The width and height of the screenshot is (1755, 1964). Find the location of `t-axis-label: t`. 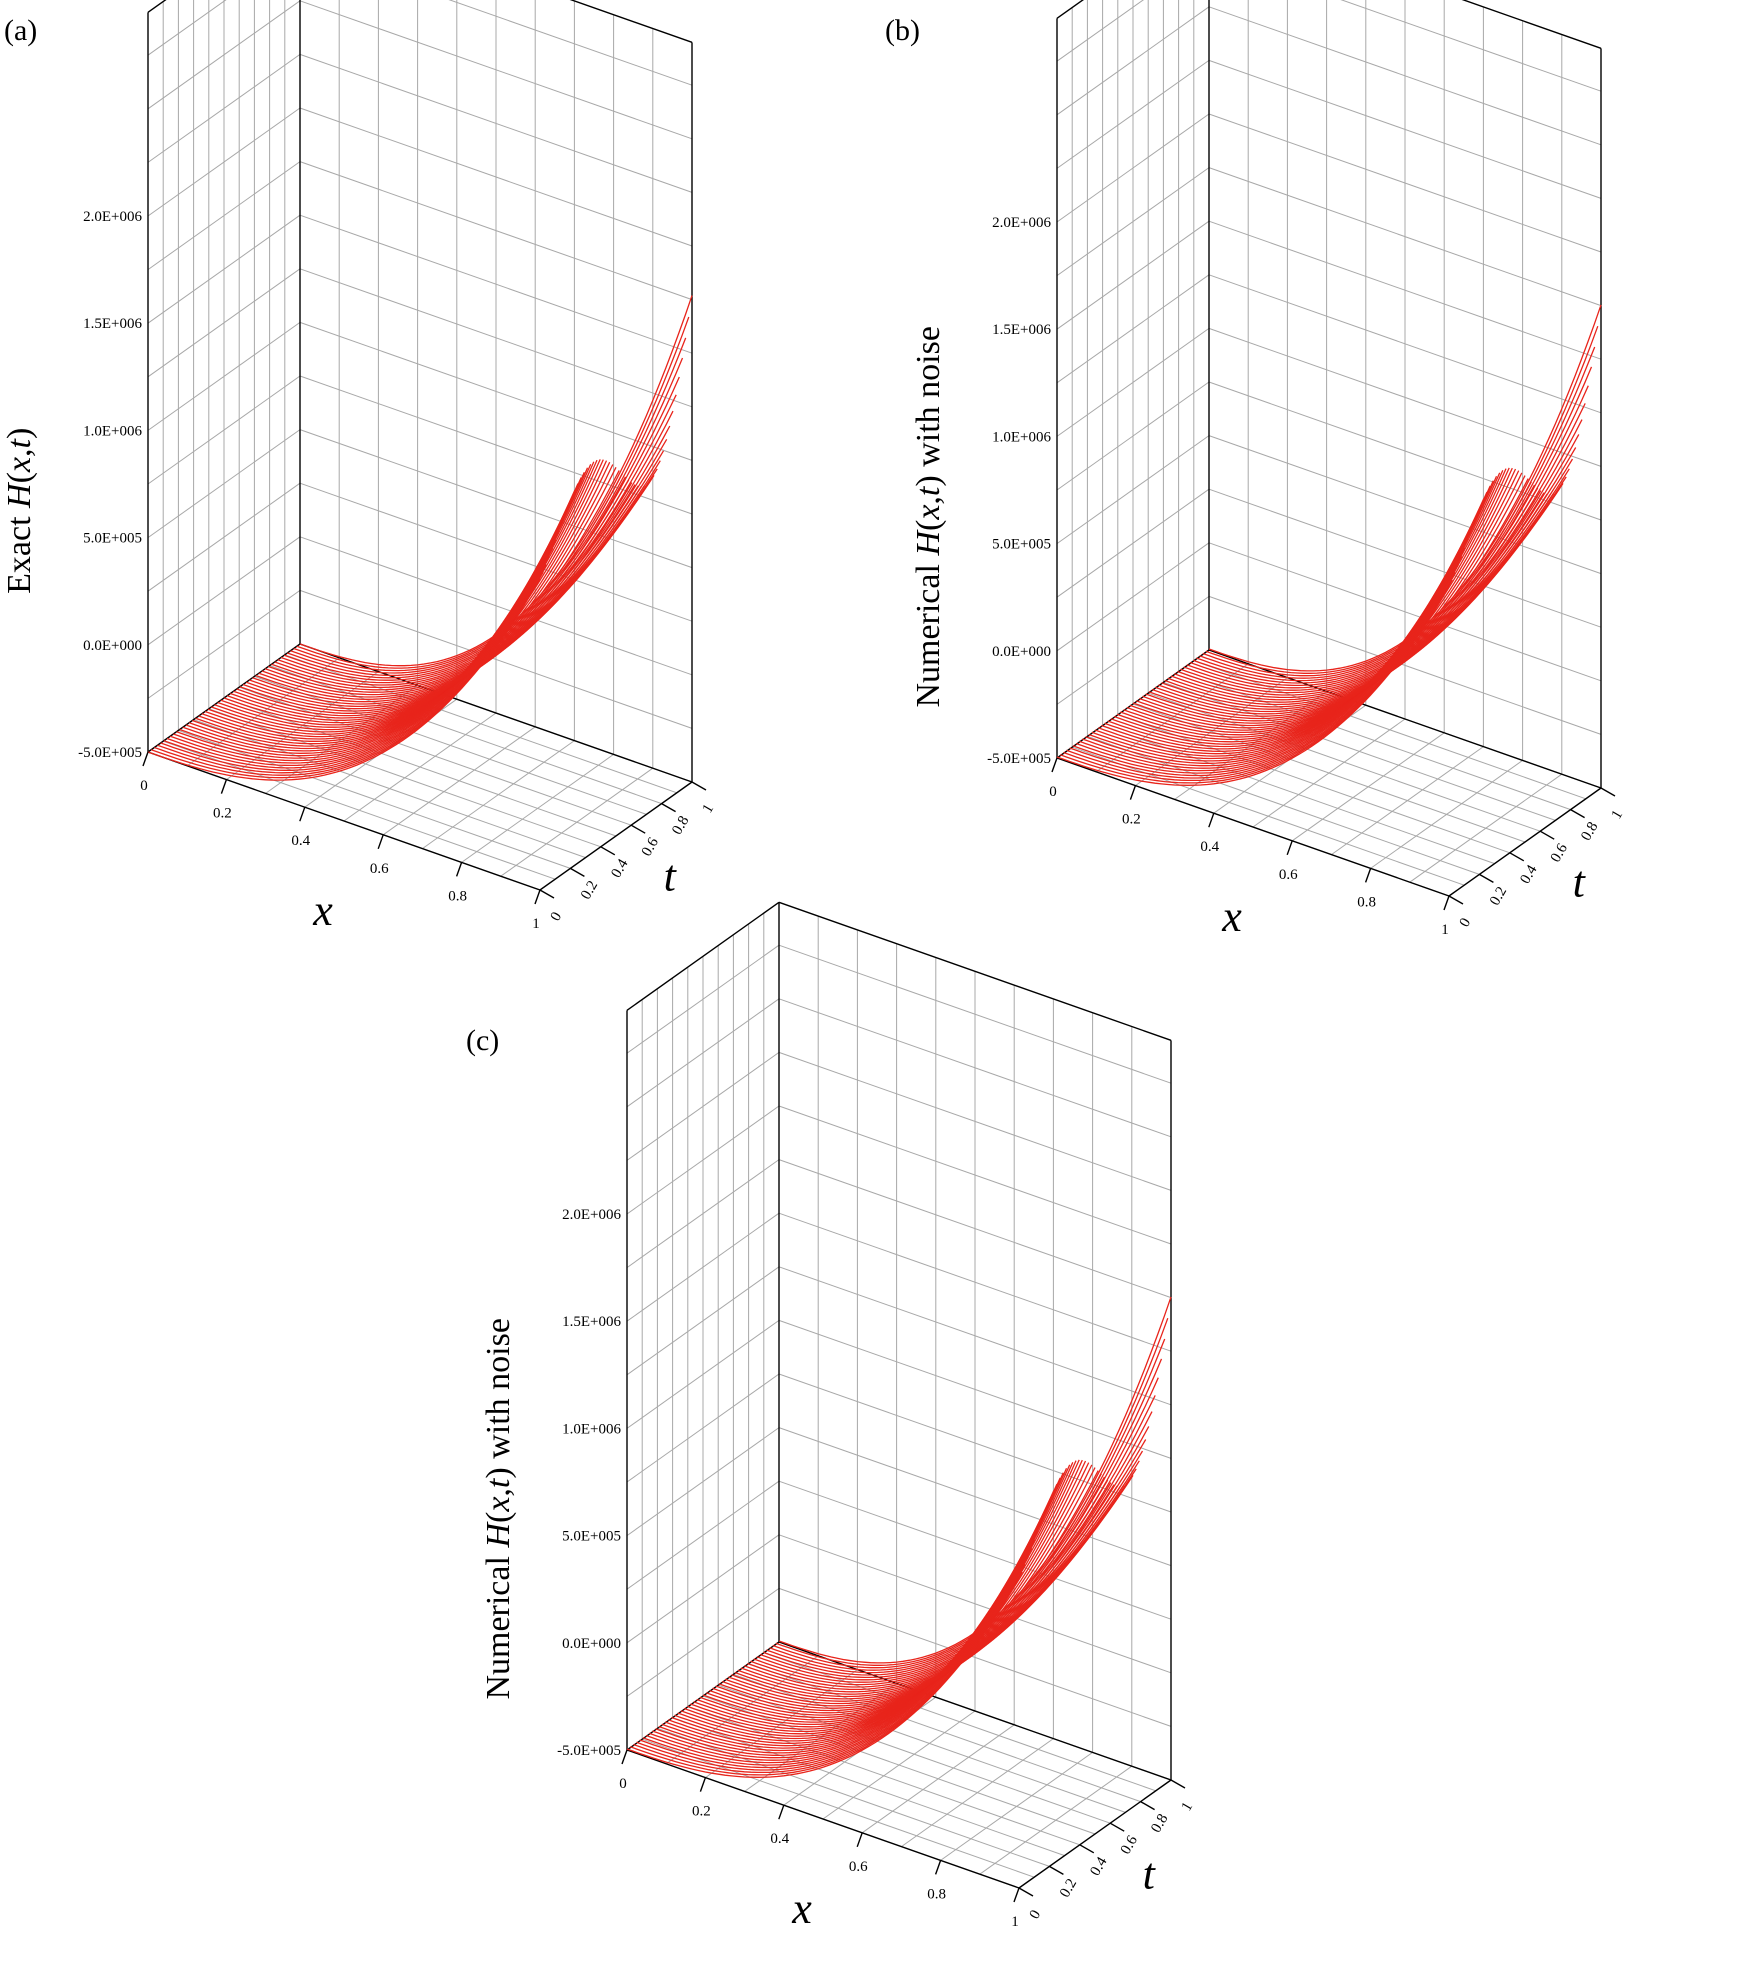

t-axis-label: t is located at coordinates (1580, 882).